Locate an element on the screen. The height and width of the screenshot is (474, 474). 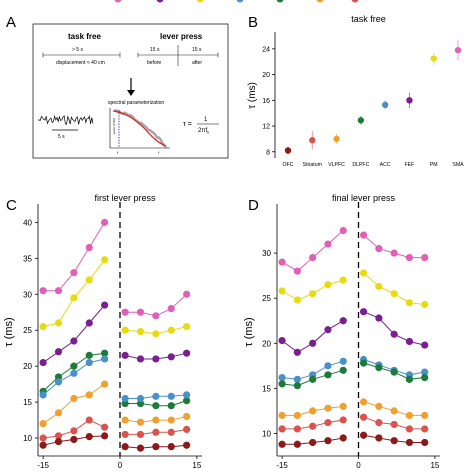
top-color-strip is located at coordinates (236, 1).